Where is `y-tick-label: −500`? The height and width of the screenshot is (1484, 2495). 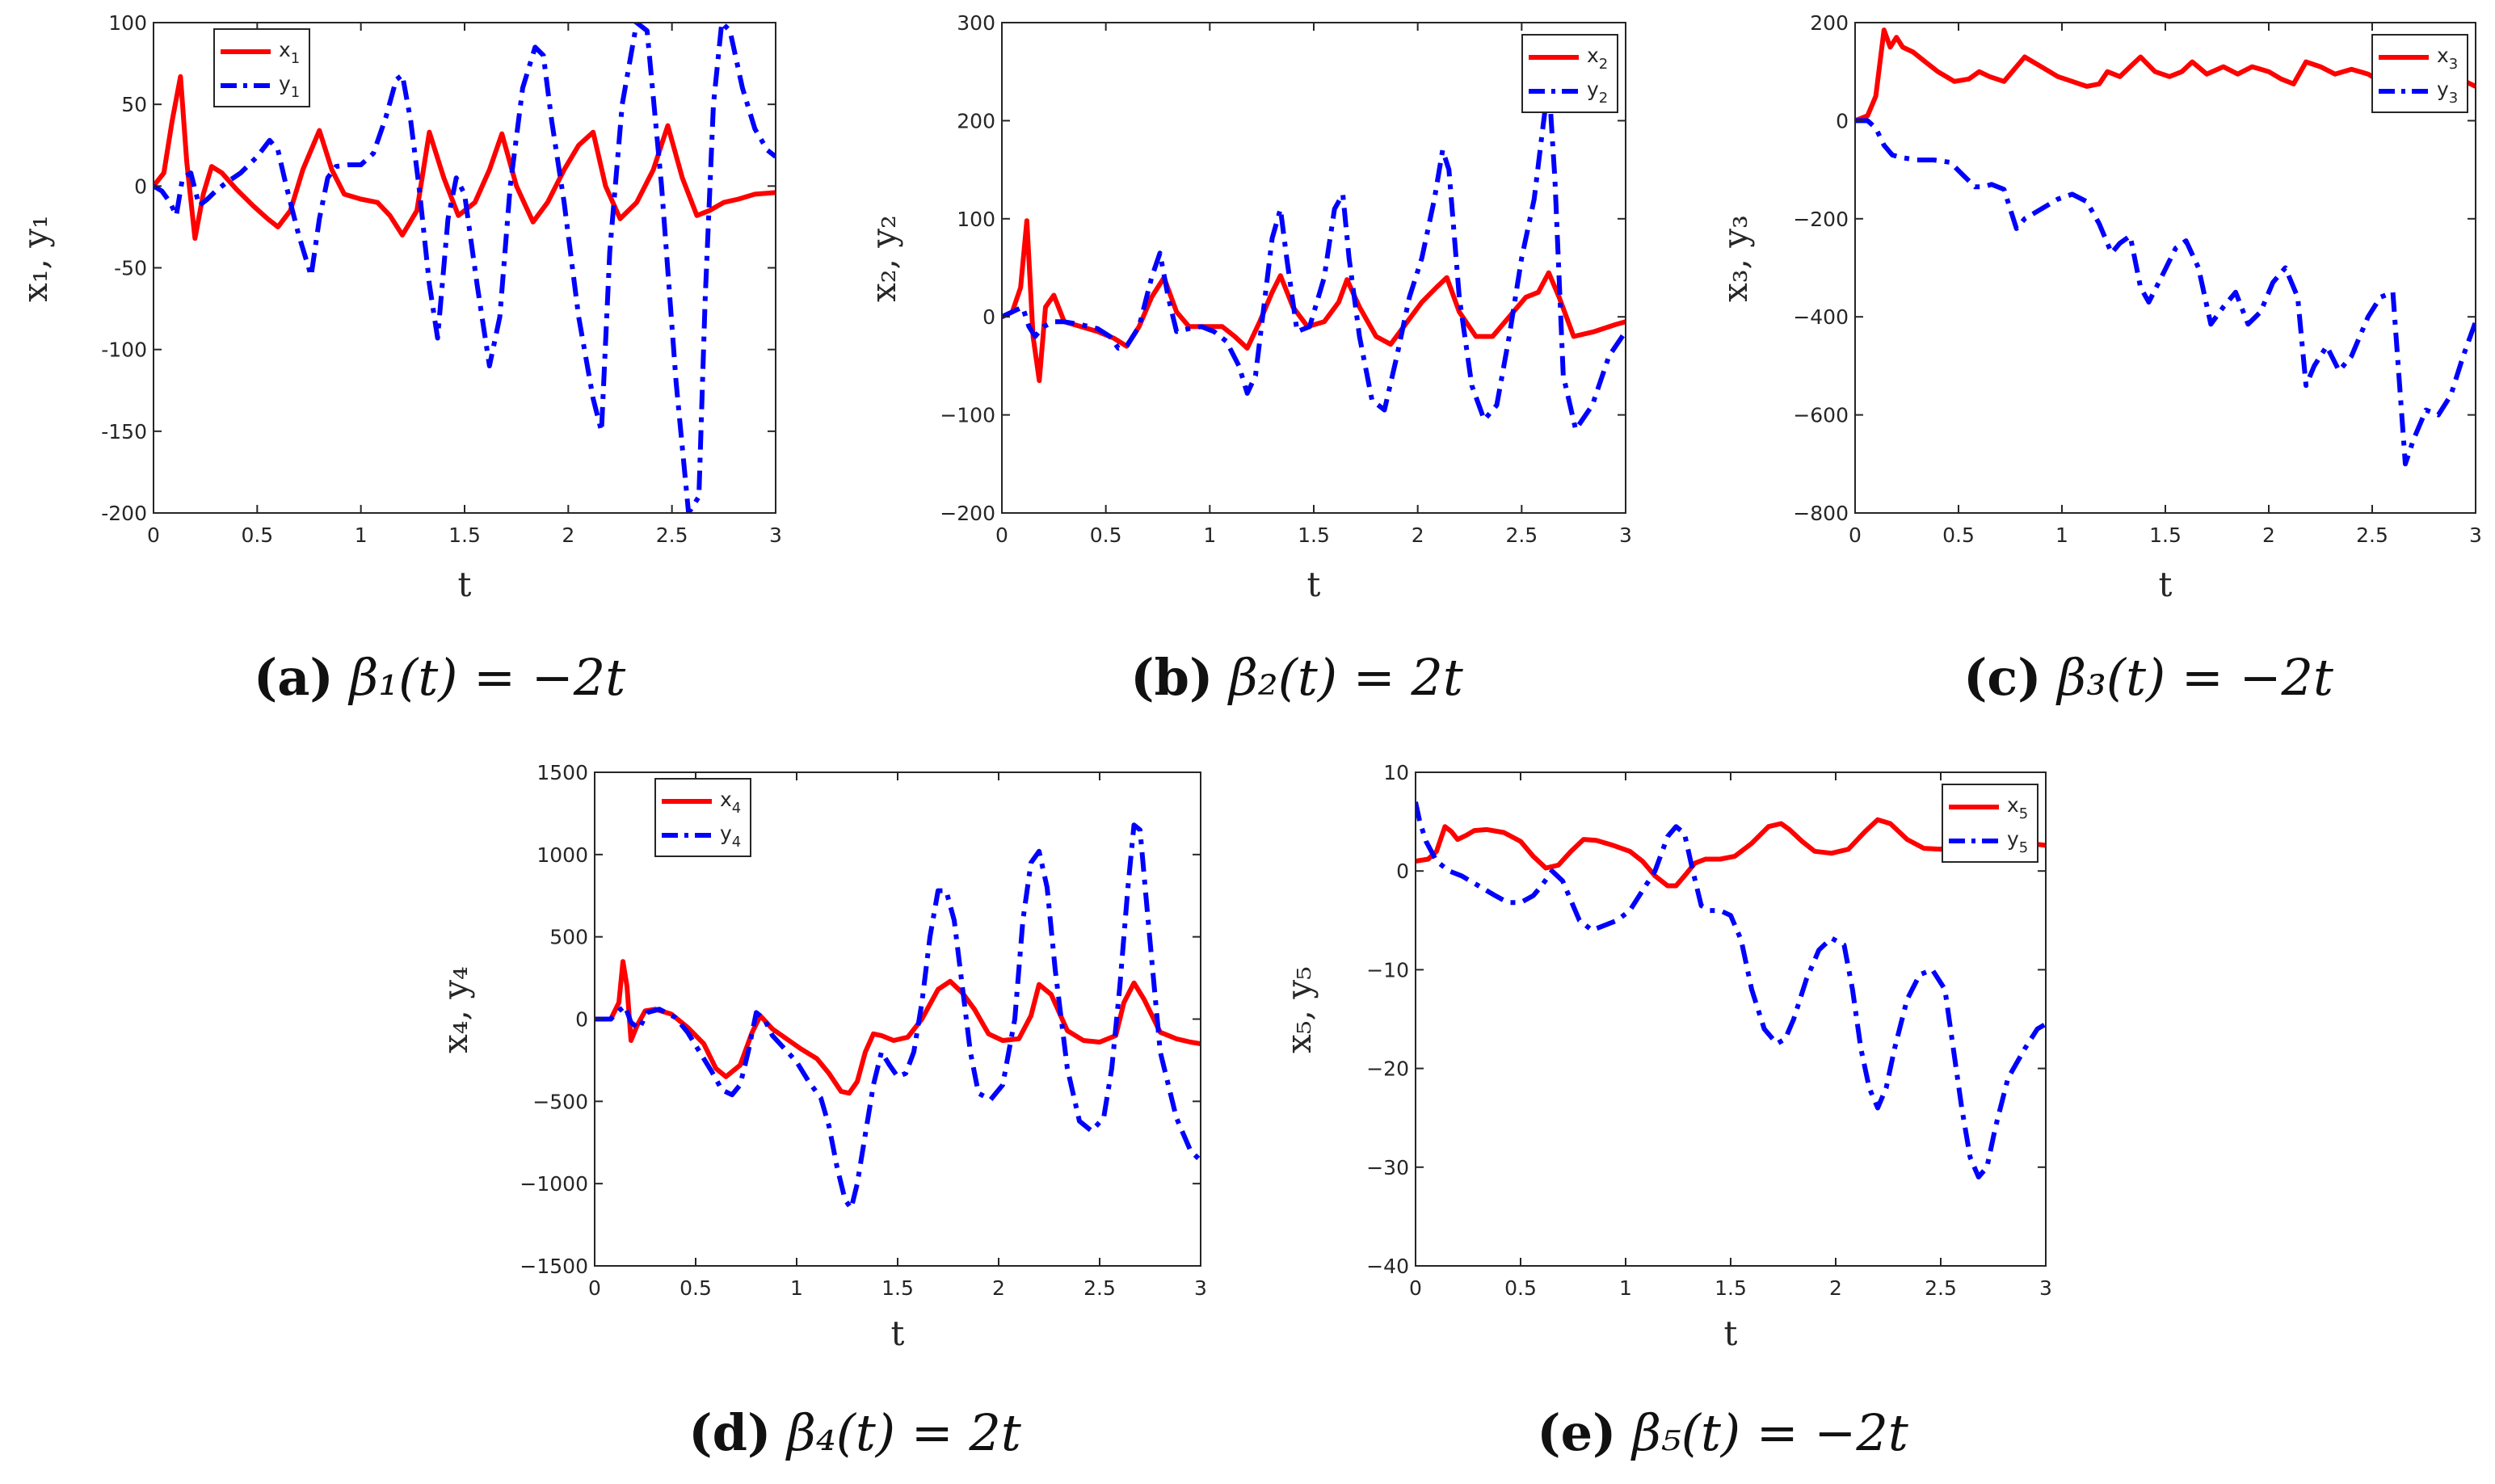 y-tick-label: −500 is located at coordinates (560, 1101).